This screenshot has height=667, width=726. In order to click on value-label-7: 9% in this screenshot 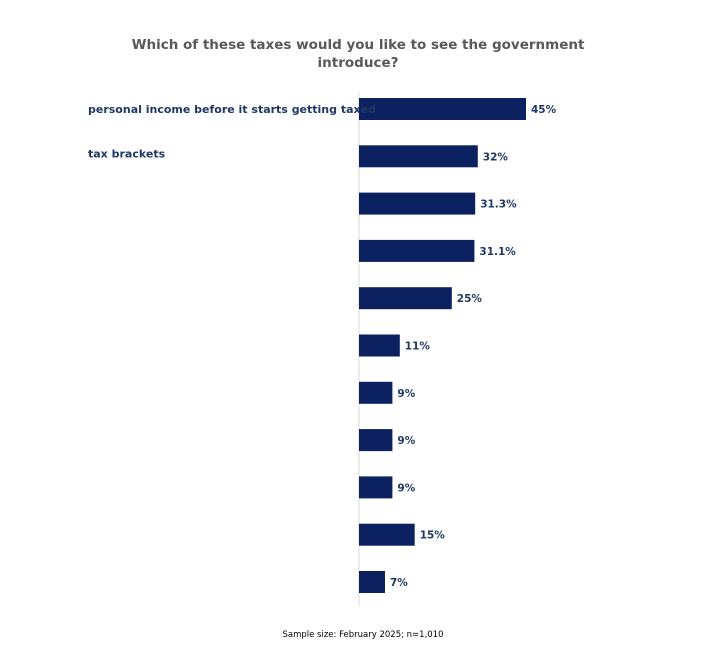, I will do `click(406, 394)`.